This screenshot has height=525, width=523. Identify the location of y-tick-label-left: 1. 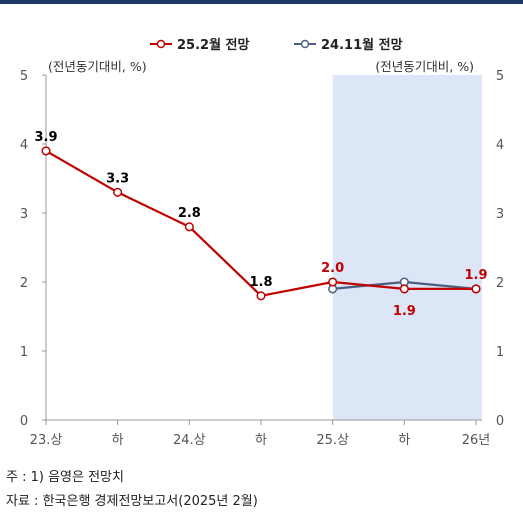
(24, 352).